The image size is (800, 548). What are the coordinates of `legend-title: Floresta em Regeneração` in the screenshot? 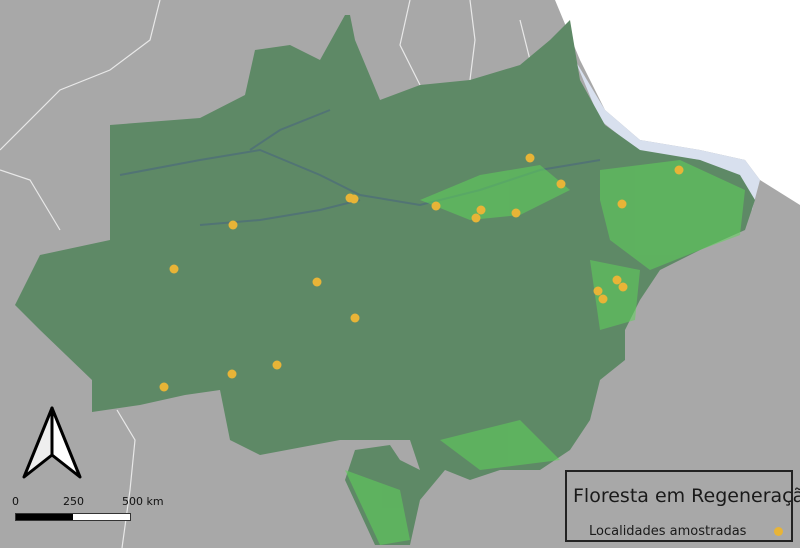 It's located at (686, 496).